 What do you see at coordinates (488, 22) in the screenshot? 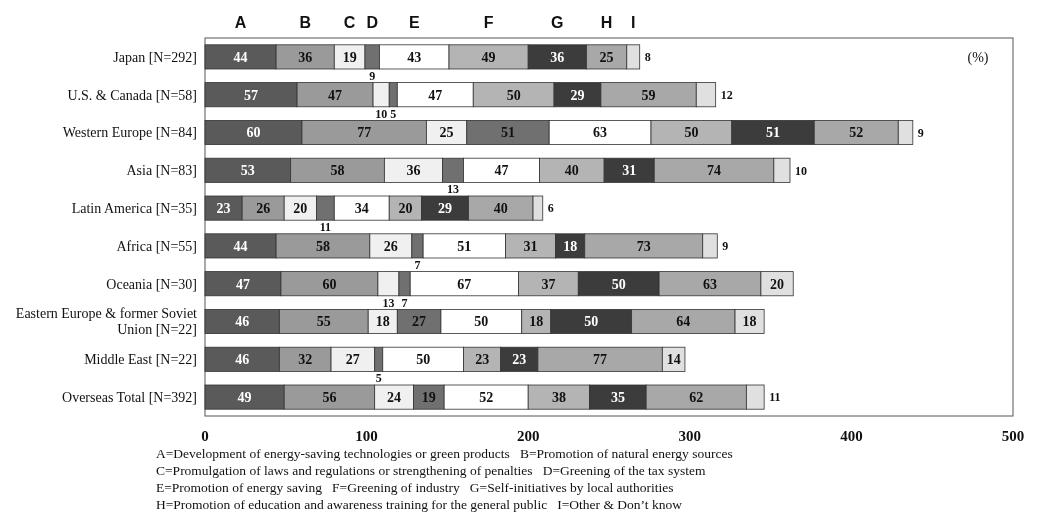
I see `series-label: F` at bounding box center [488, 22].